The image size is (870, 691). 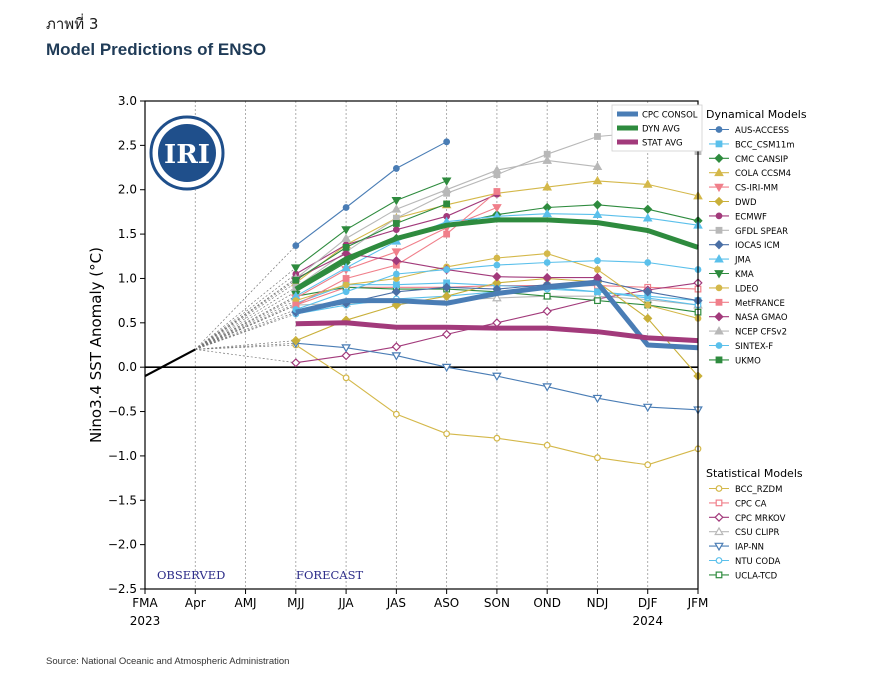 I want to click on figure-number: ภาพที่ 3, so click(x=72, y=24).